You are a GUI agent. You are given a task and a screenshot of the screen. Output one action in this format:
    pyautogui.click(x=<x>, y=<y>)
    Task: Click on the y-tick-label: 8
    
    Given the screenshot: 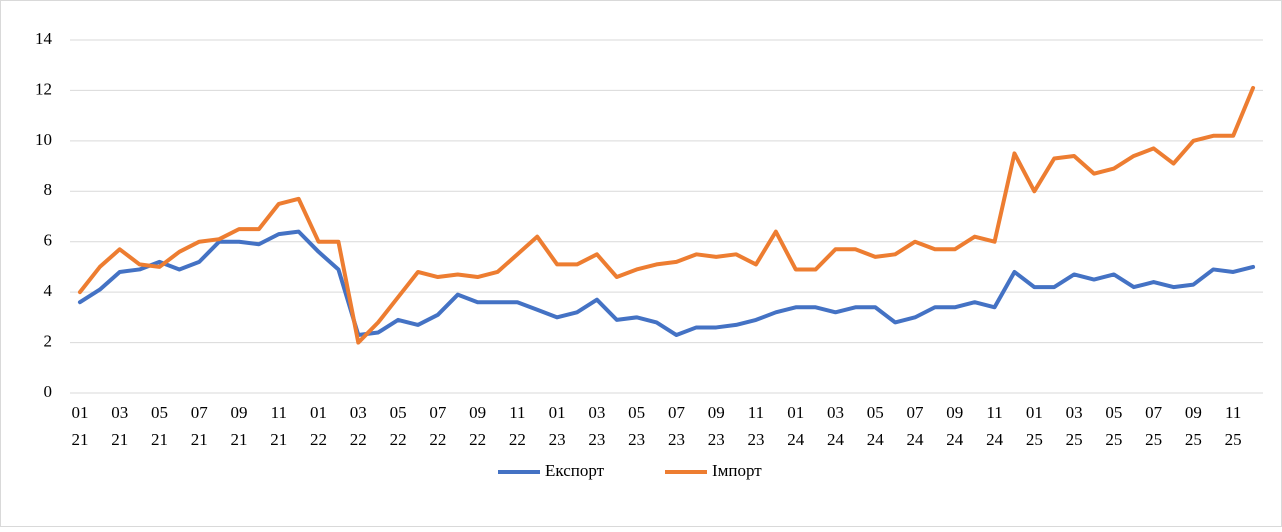 What is the action you would take?
    pyautogui.click(x=48, y=189)
    